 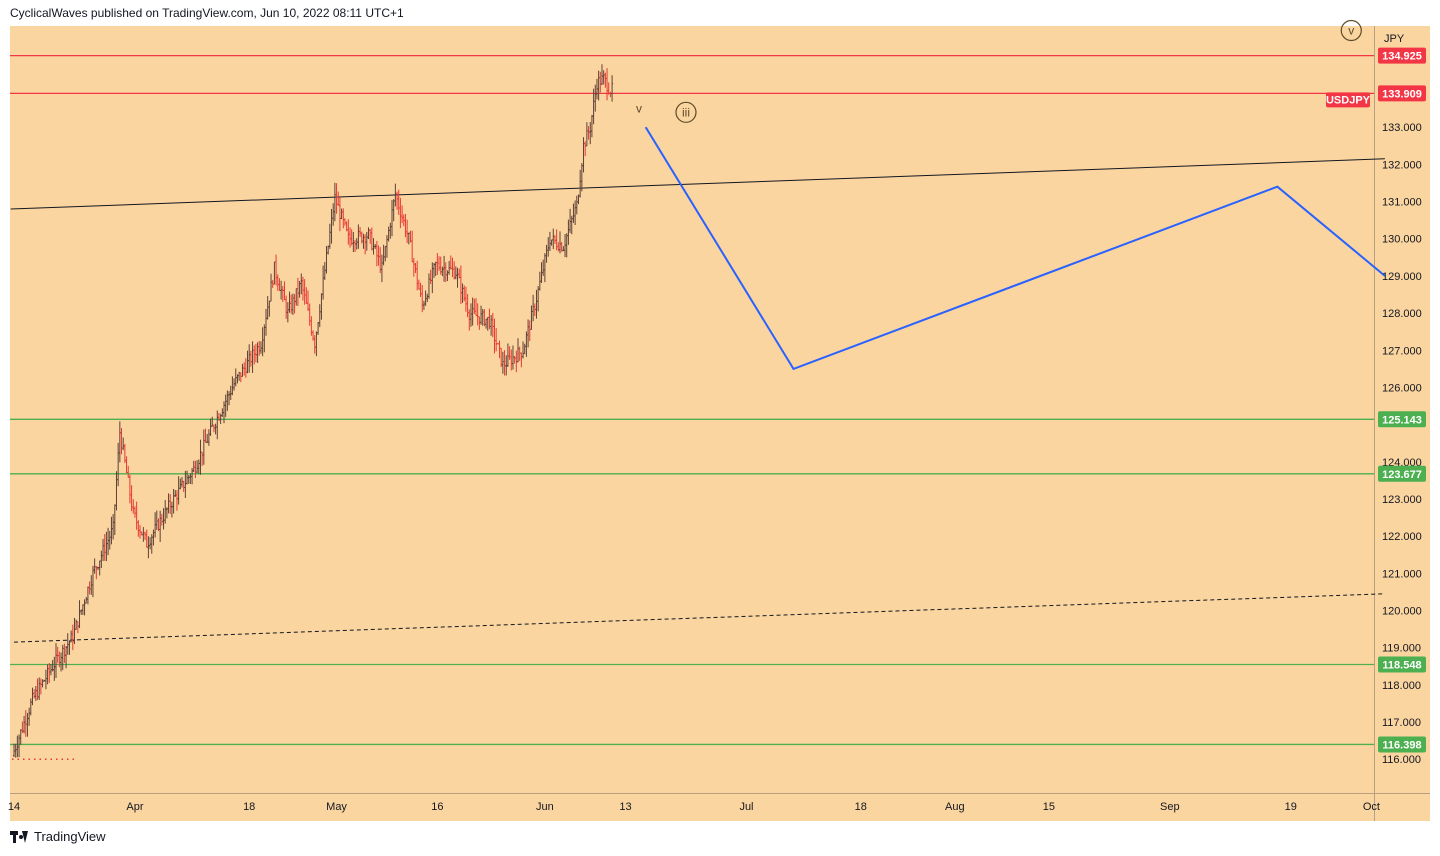 I want to click on x-tick-label: 15, so click(x=1049, y=807).